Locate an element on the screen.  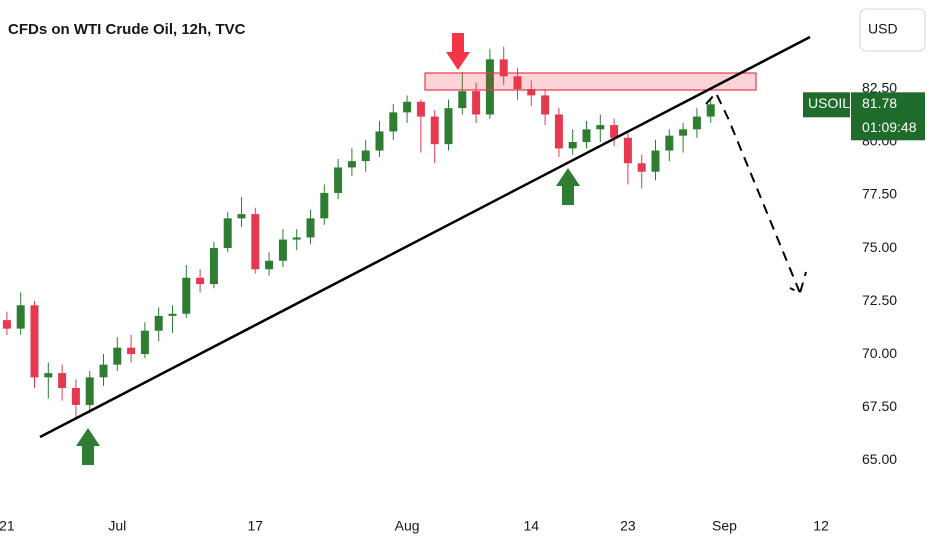
x-tick-label: 14 is located at coordinates (532, 526).